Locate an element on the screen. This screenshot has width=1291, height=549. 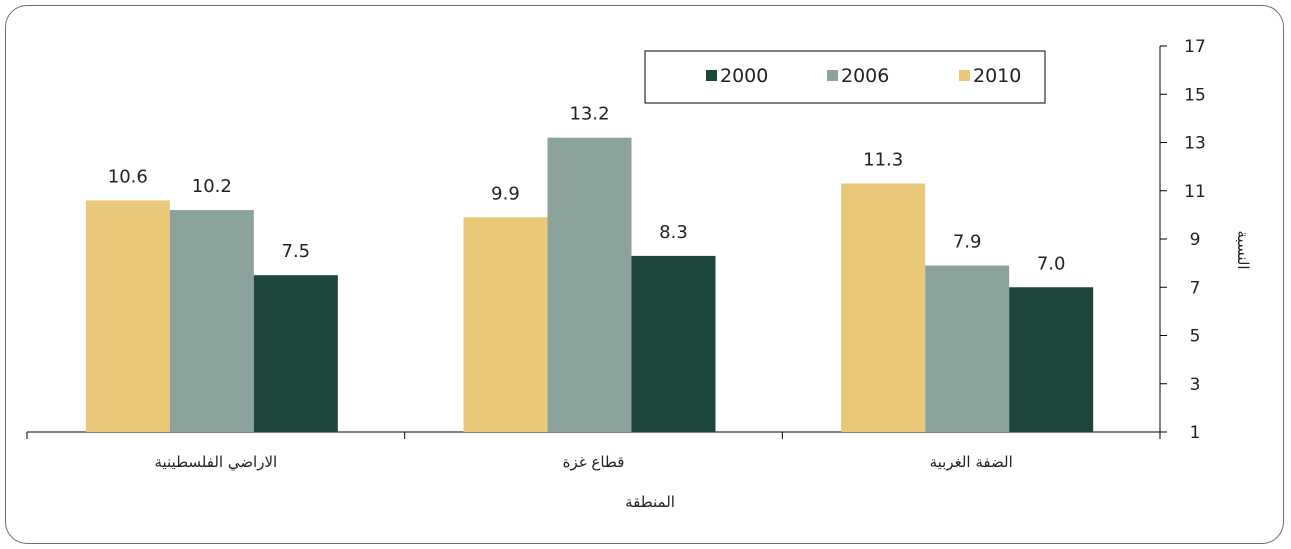
y-tick-label: 15 is located at coordinates (1195, 95).